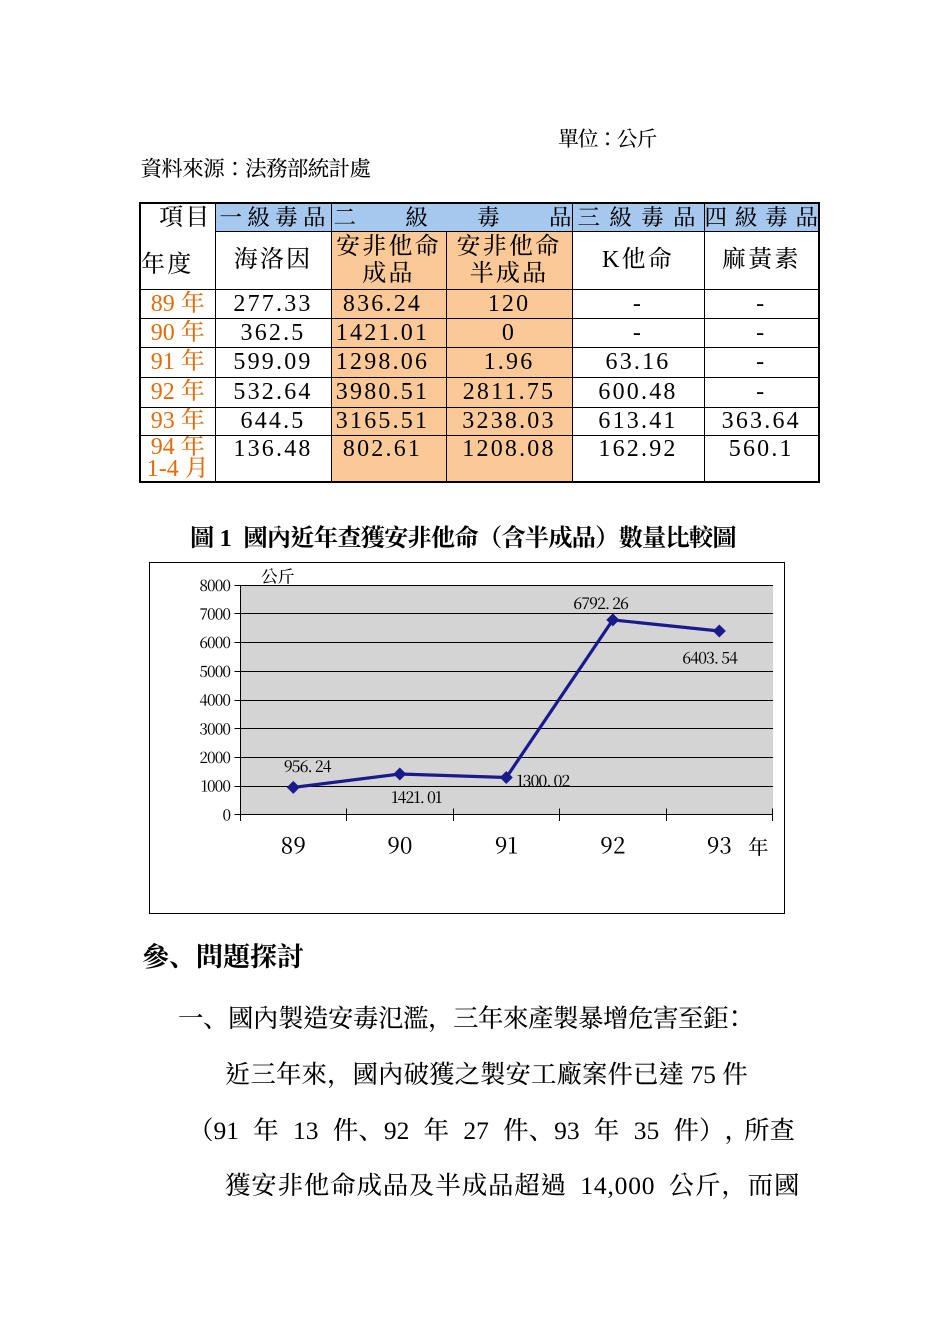  What do you see at coordinates (277, 575) in the screenshot?
I see `svg-text: 公斤` at bounding box center [277, 575].